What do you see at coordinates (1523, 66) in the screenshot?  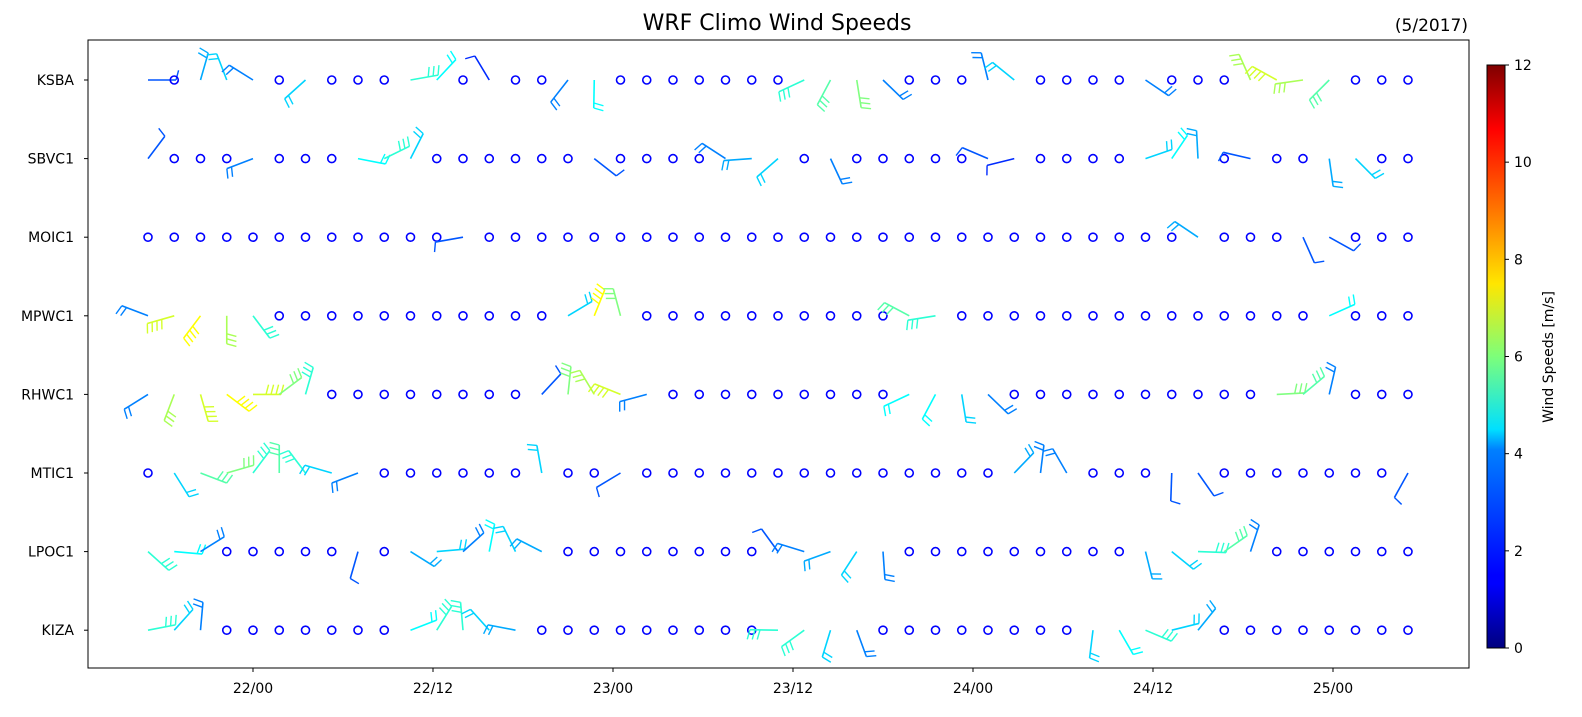 I see `colorbar-tick-label: 12` at bounding box center [1523, 66].